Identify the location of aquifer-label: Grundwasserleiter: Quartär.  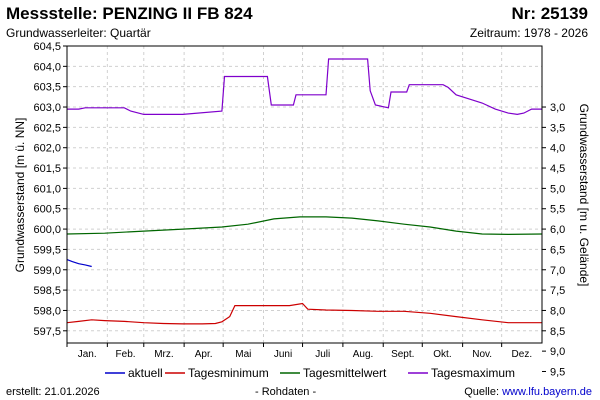
(78, 33).